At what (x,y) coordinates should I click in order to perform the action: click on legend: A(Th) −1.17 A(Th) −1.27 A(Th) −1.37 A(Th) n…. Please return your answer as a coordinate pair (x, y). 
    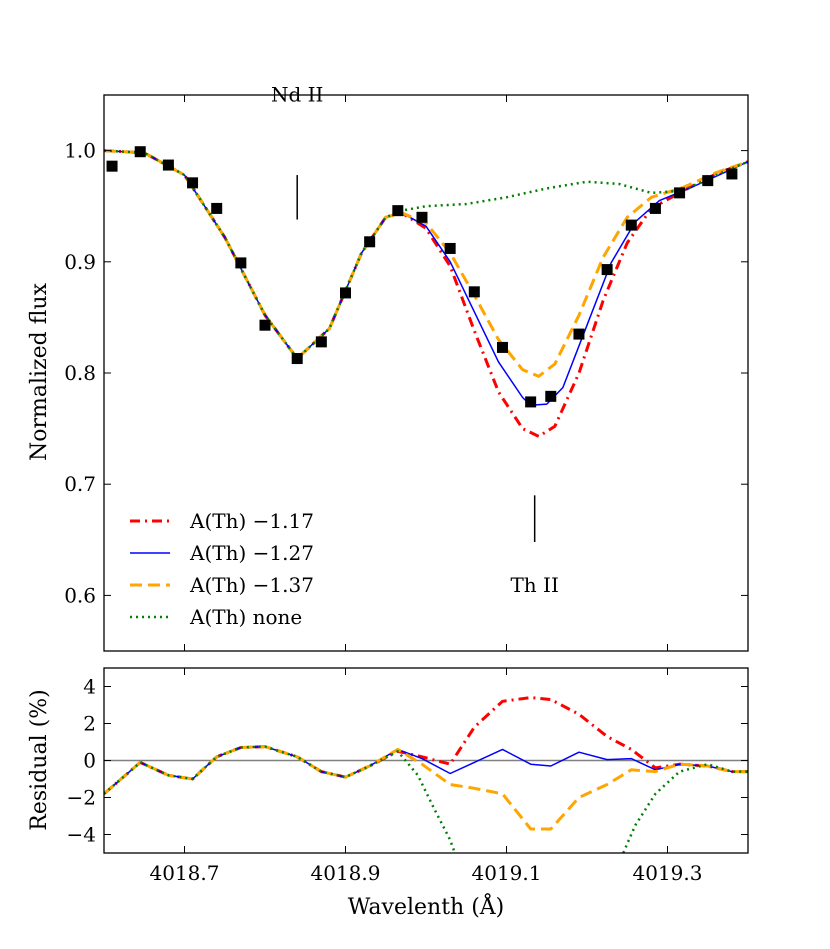
    Looking at the image, I should click on (222, 569).